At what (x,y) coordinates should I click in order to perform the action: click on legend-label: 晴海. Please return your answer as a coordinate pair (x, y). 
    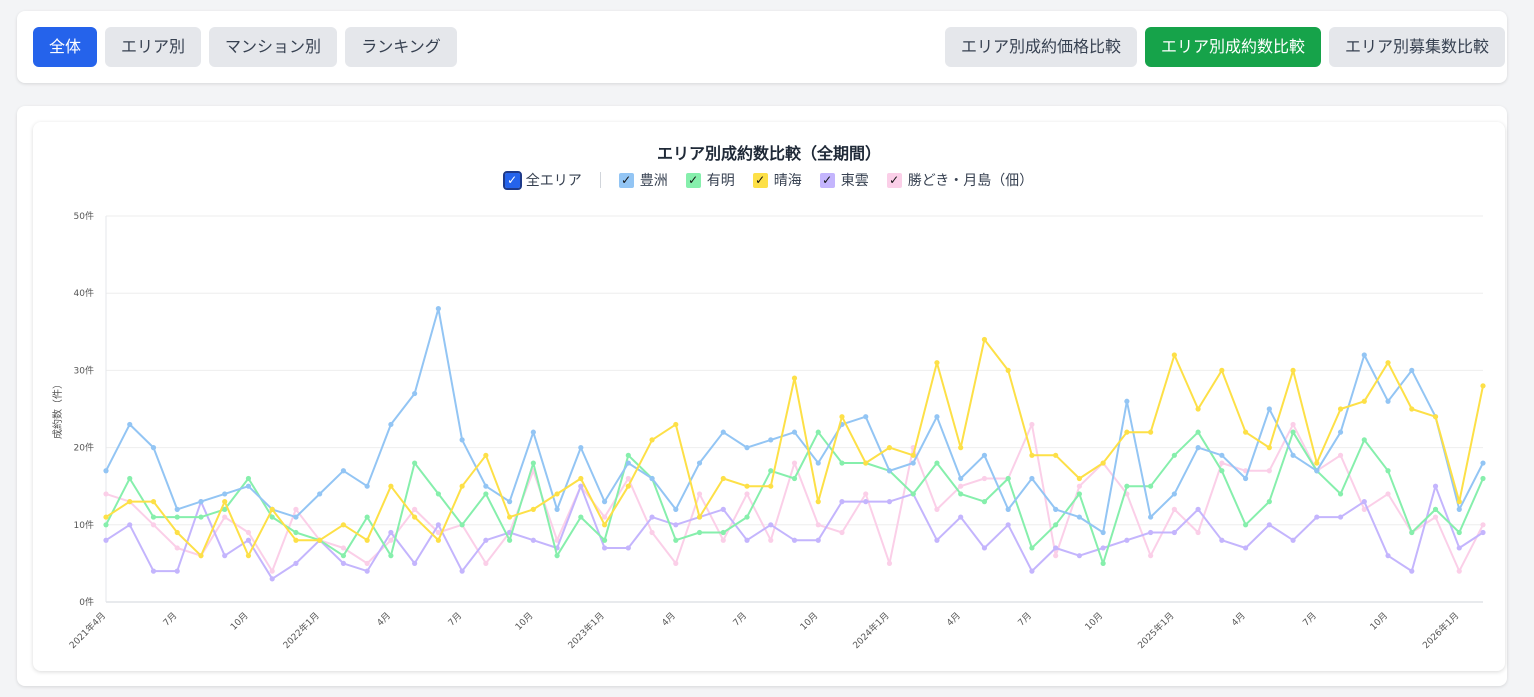
    Looking at the image, I should click on (787, 181).